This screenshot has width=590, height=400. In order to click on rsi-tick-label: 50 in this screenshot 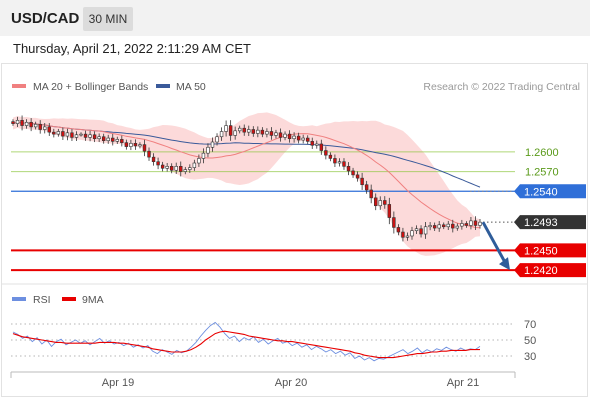, I will do `click(530, 341)`.